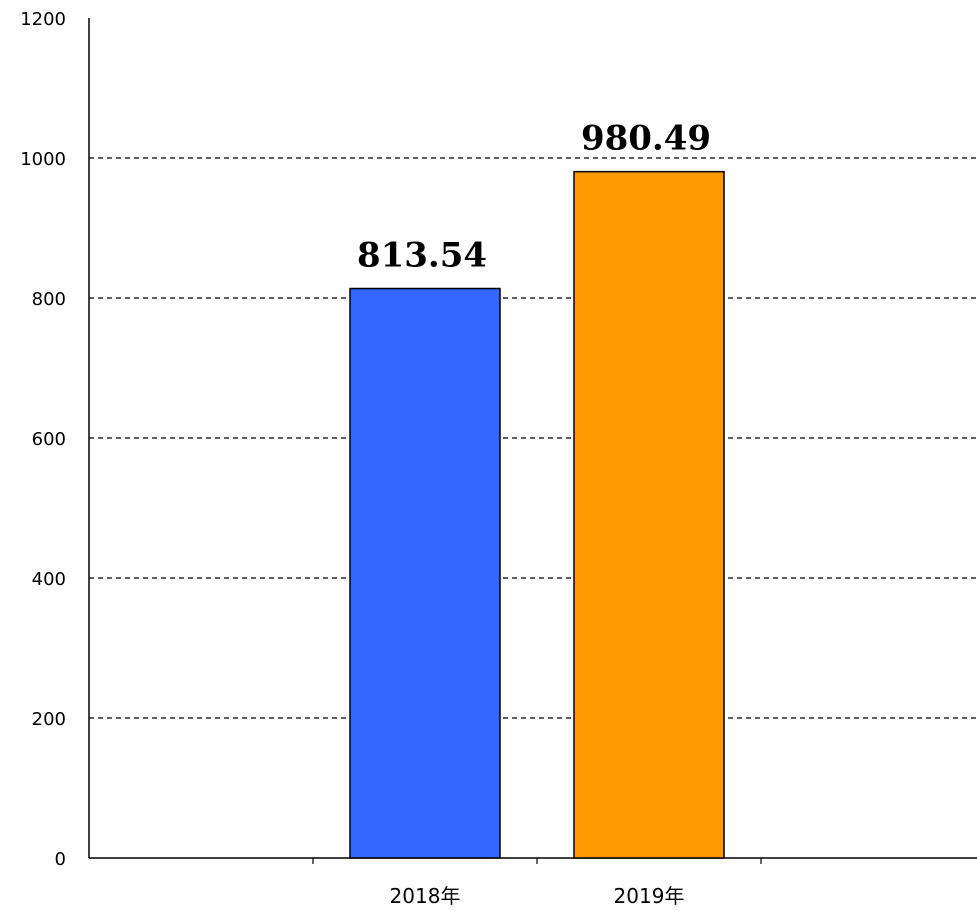  I want to click on data-label: 813.54, so click(422, 256).